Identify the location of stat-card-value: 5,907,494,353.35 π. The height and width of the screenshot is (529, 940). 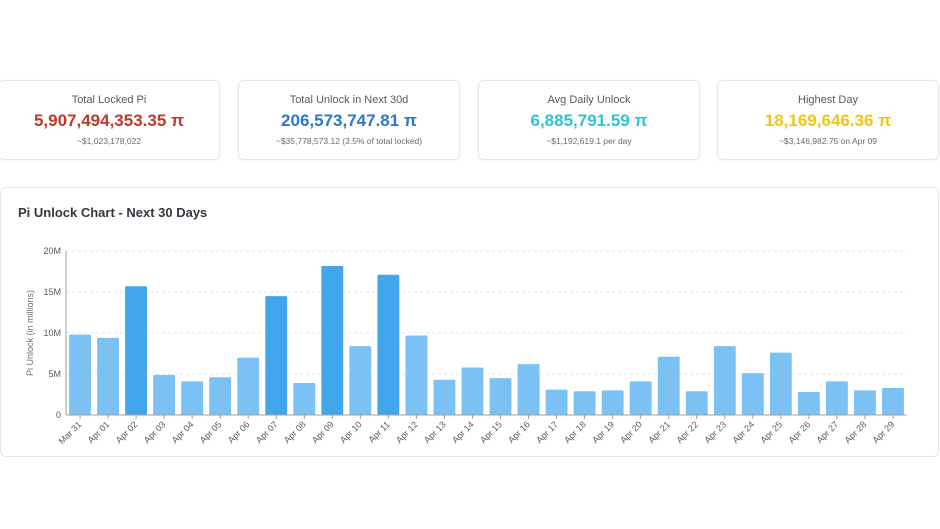
(109, 120).